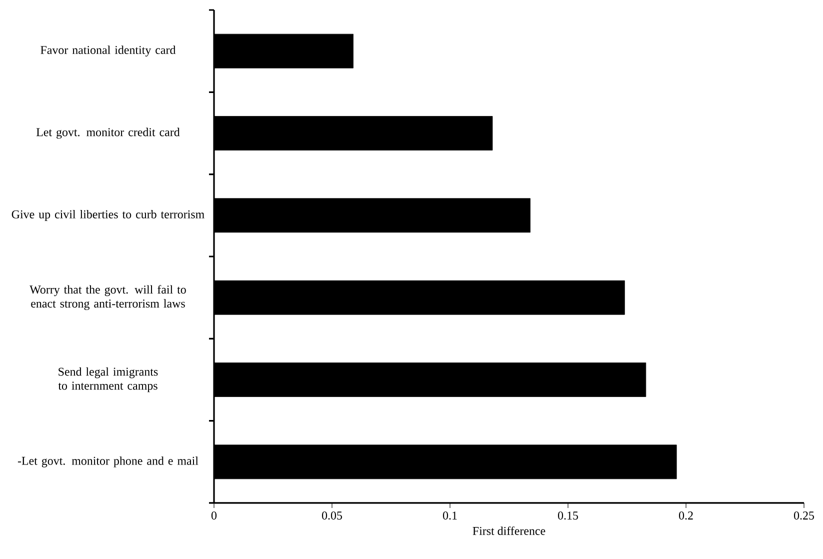 Image resolution: width=823 pixels, height=559 pixels. I want to click on y-tick-label: Give up civil liberties to curb terrorism, so click(108, 215).